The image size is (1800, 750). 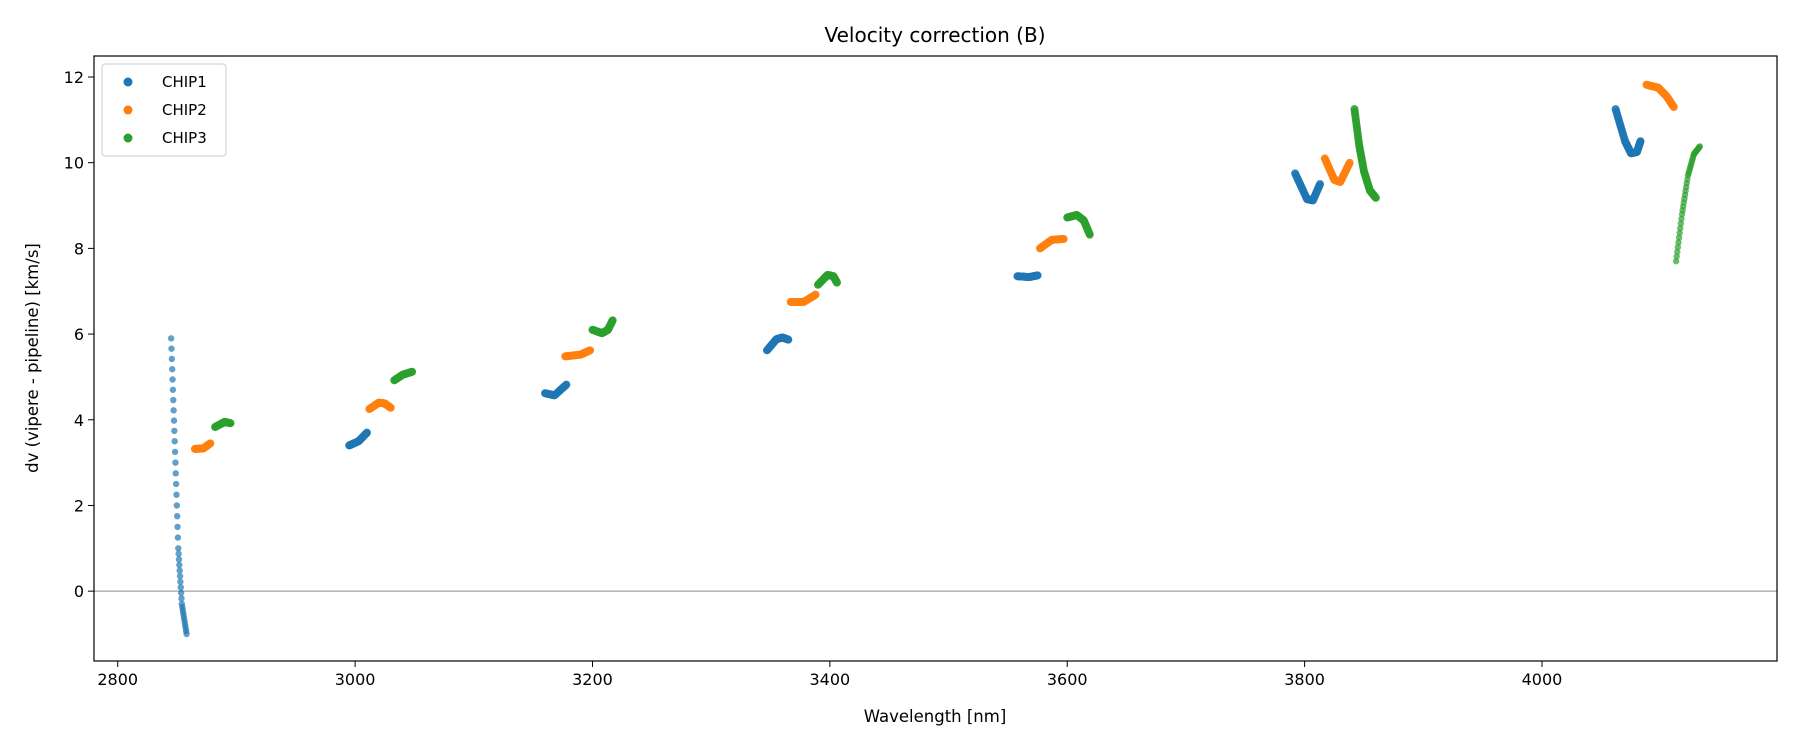 I want to click on legend-label: CHIP1, so click(x=184, y=82).